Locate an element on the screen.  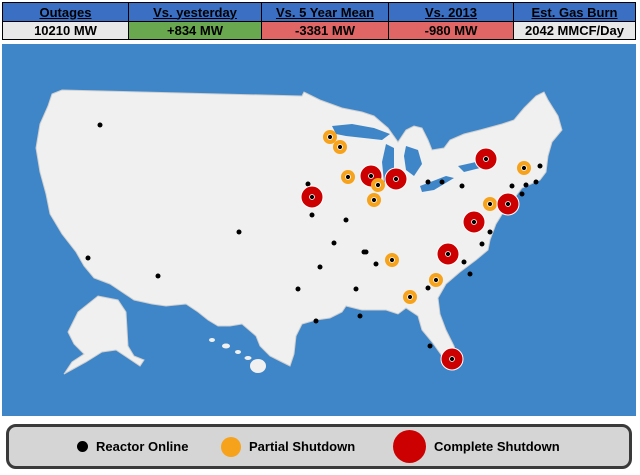
vs-5yr-mean-column: Vs. 5 Year Mean -3381 MW is located at coordinates (325, 21).